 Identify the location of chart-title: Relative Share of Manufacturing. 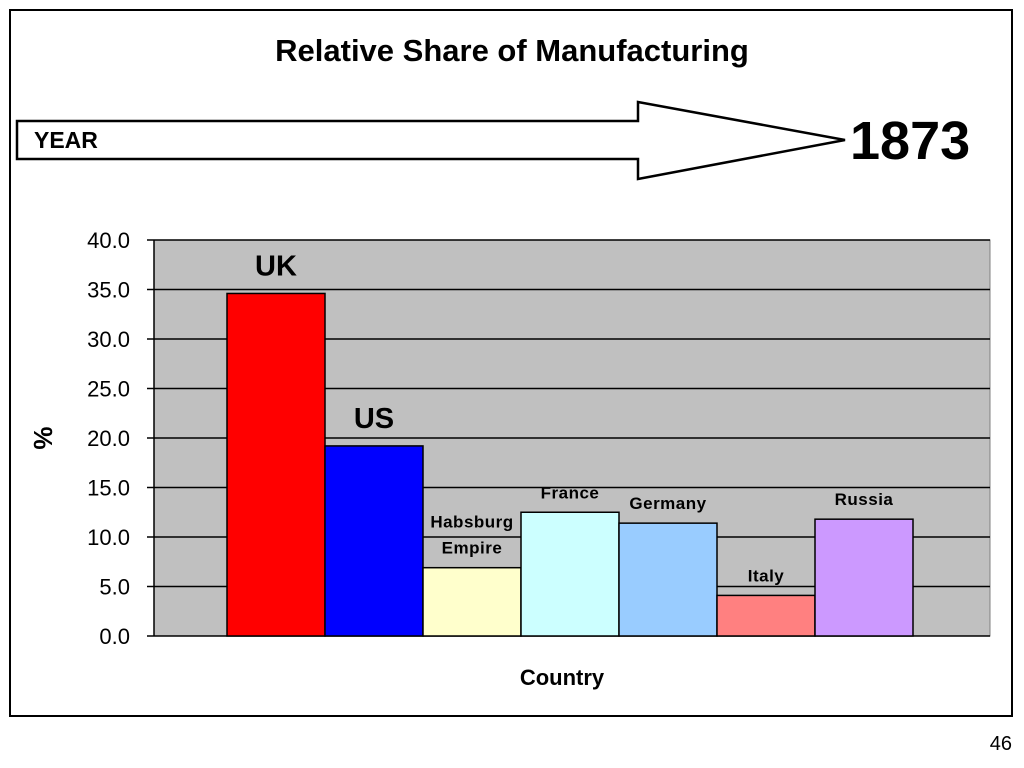
(512, 50).